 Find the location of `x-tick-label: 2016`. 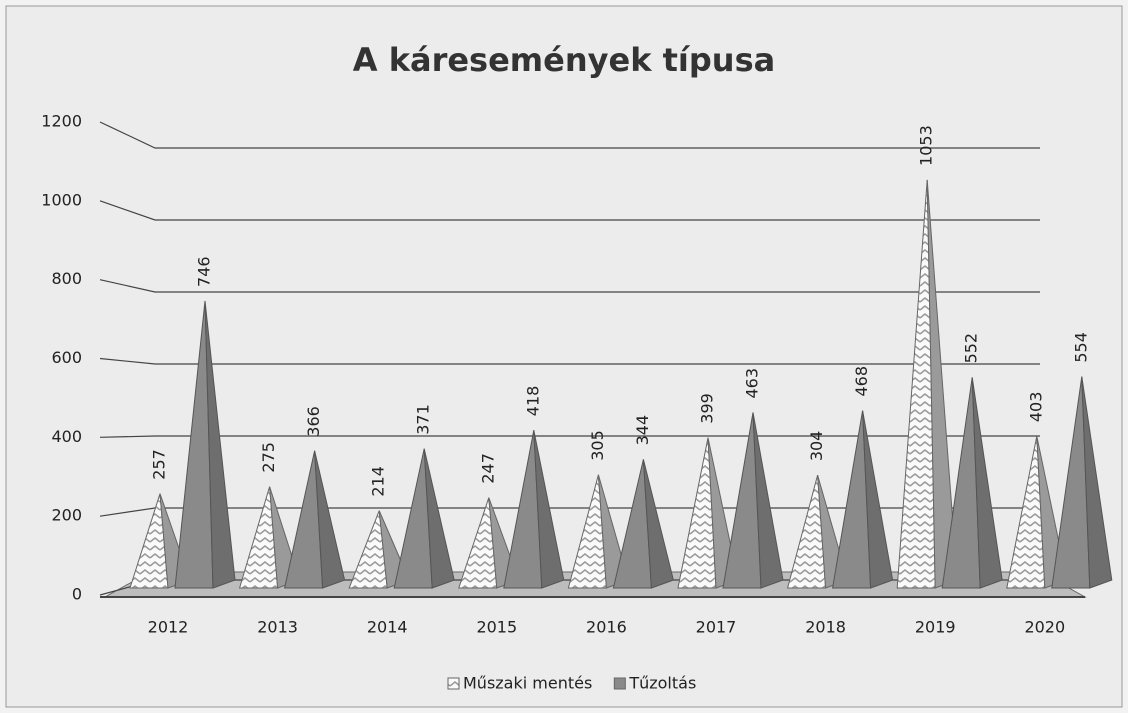

x-tick-label: 2016 is located at coordinates (606, 627).